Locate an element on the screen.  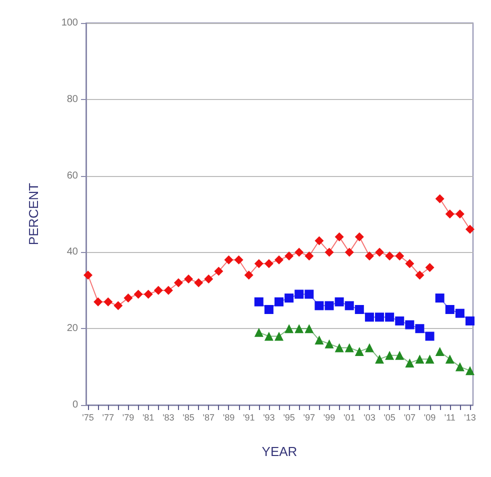
x-tick-label: '99 is located at coordinates (329, 417).